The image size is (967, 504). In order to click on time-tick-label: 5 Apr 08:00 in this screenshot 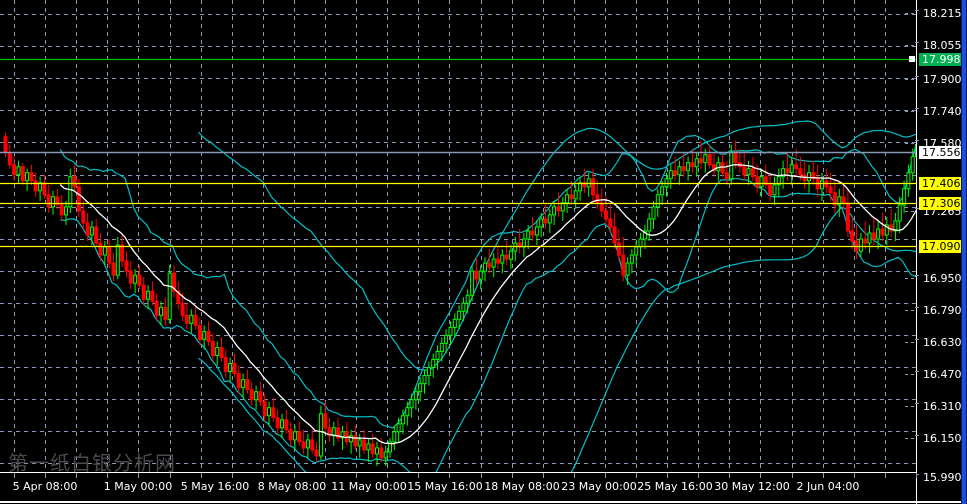, I will do `click(45, 486)`.